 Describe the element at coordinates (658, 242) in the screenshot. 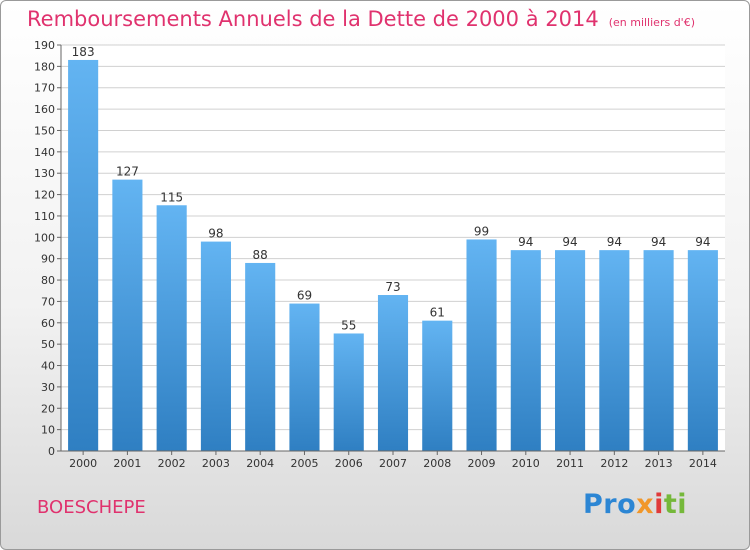

I see `data-label-2013: 94` at that location.